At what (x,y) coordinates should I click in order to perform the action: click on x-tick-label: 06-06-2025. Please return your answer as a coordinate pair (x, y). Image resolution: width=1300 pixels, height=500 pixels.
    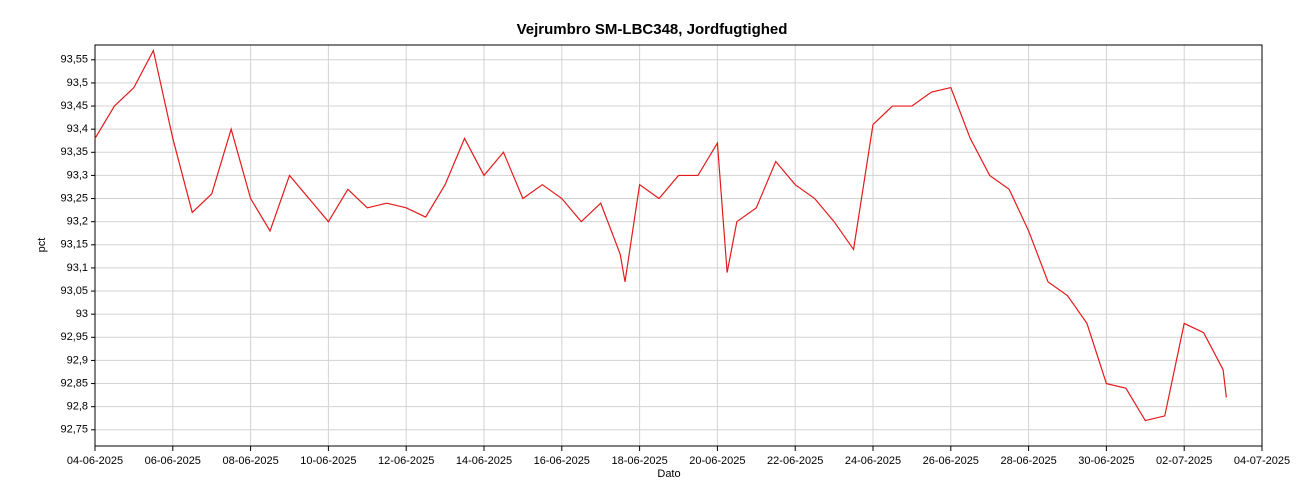
    Looking at the image, I should click on (173, 461).